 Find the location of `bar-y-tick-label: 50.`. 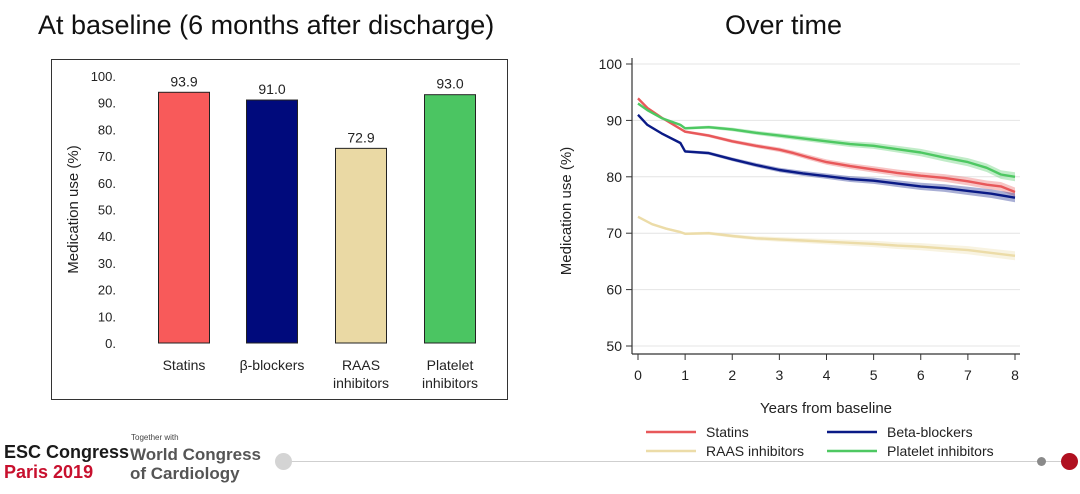

bar-y-tick-label: 50. is located at coordinates (107, 210).